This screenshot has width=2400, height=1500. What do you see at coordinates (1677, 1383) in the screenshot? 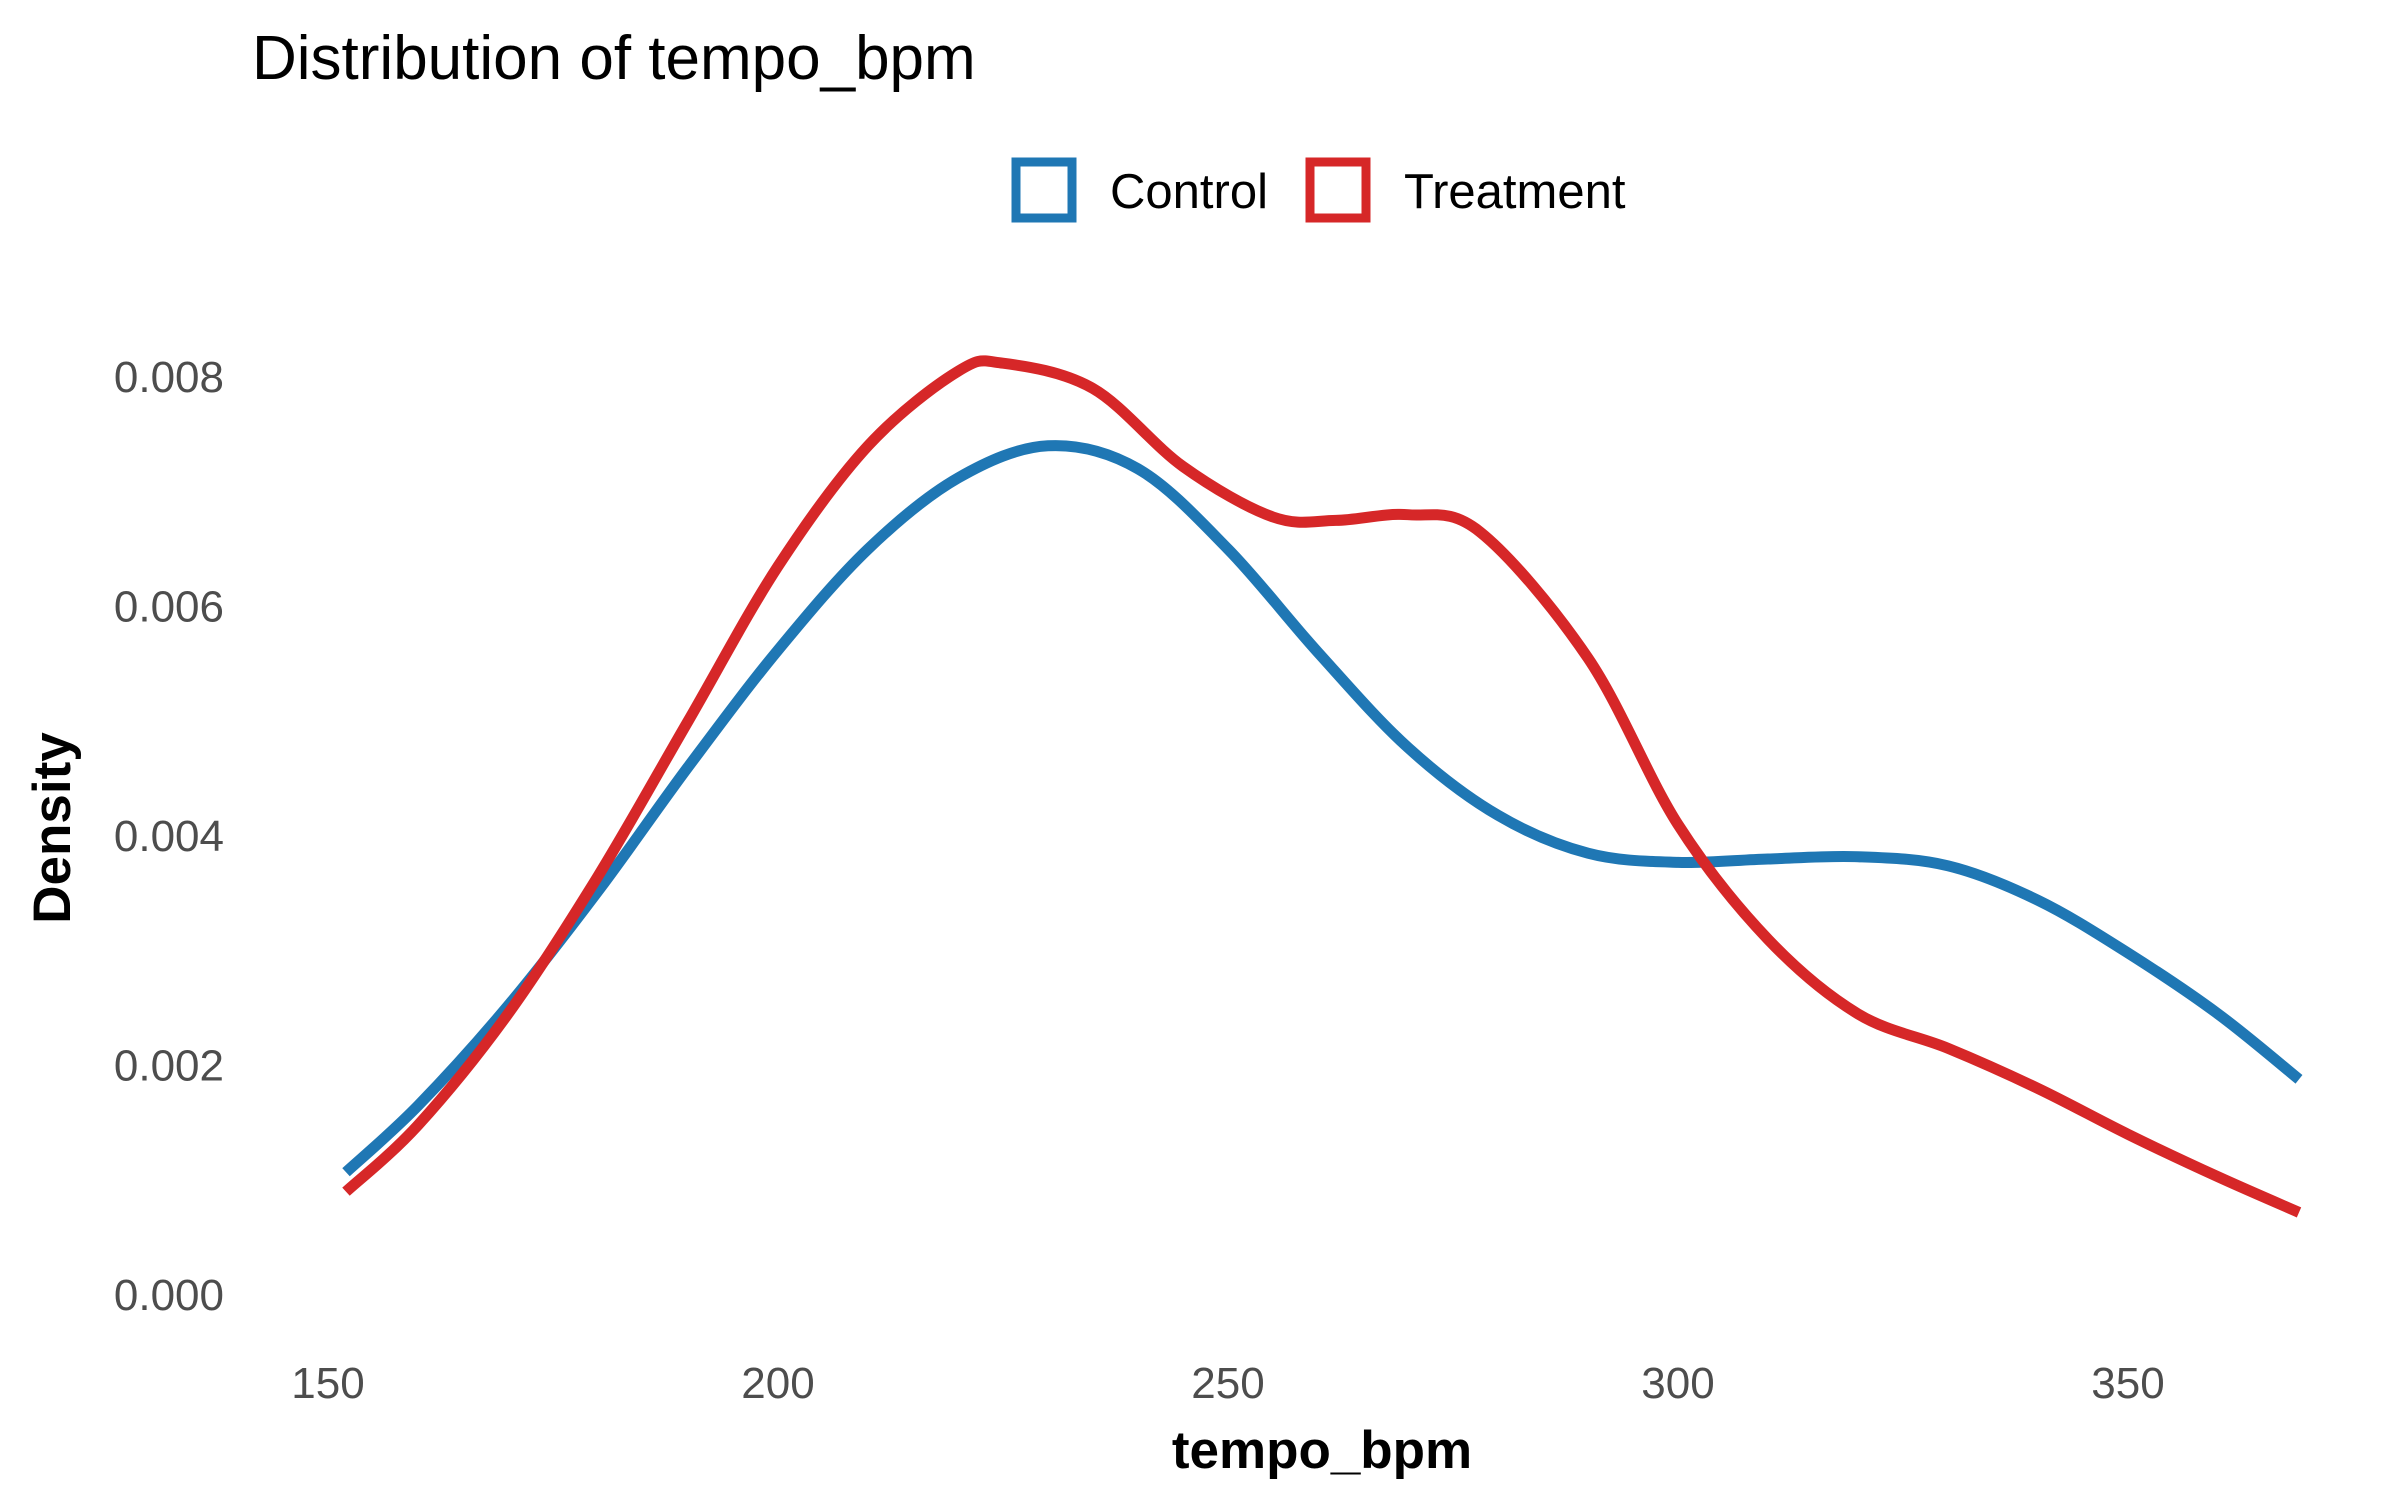
I see `x-tick-label: 300` at bounding box center [1677, 1383].